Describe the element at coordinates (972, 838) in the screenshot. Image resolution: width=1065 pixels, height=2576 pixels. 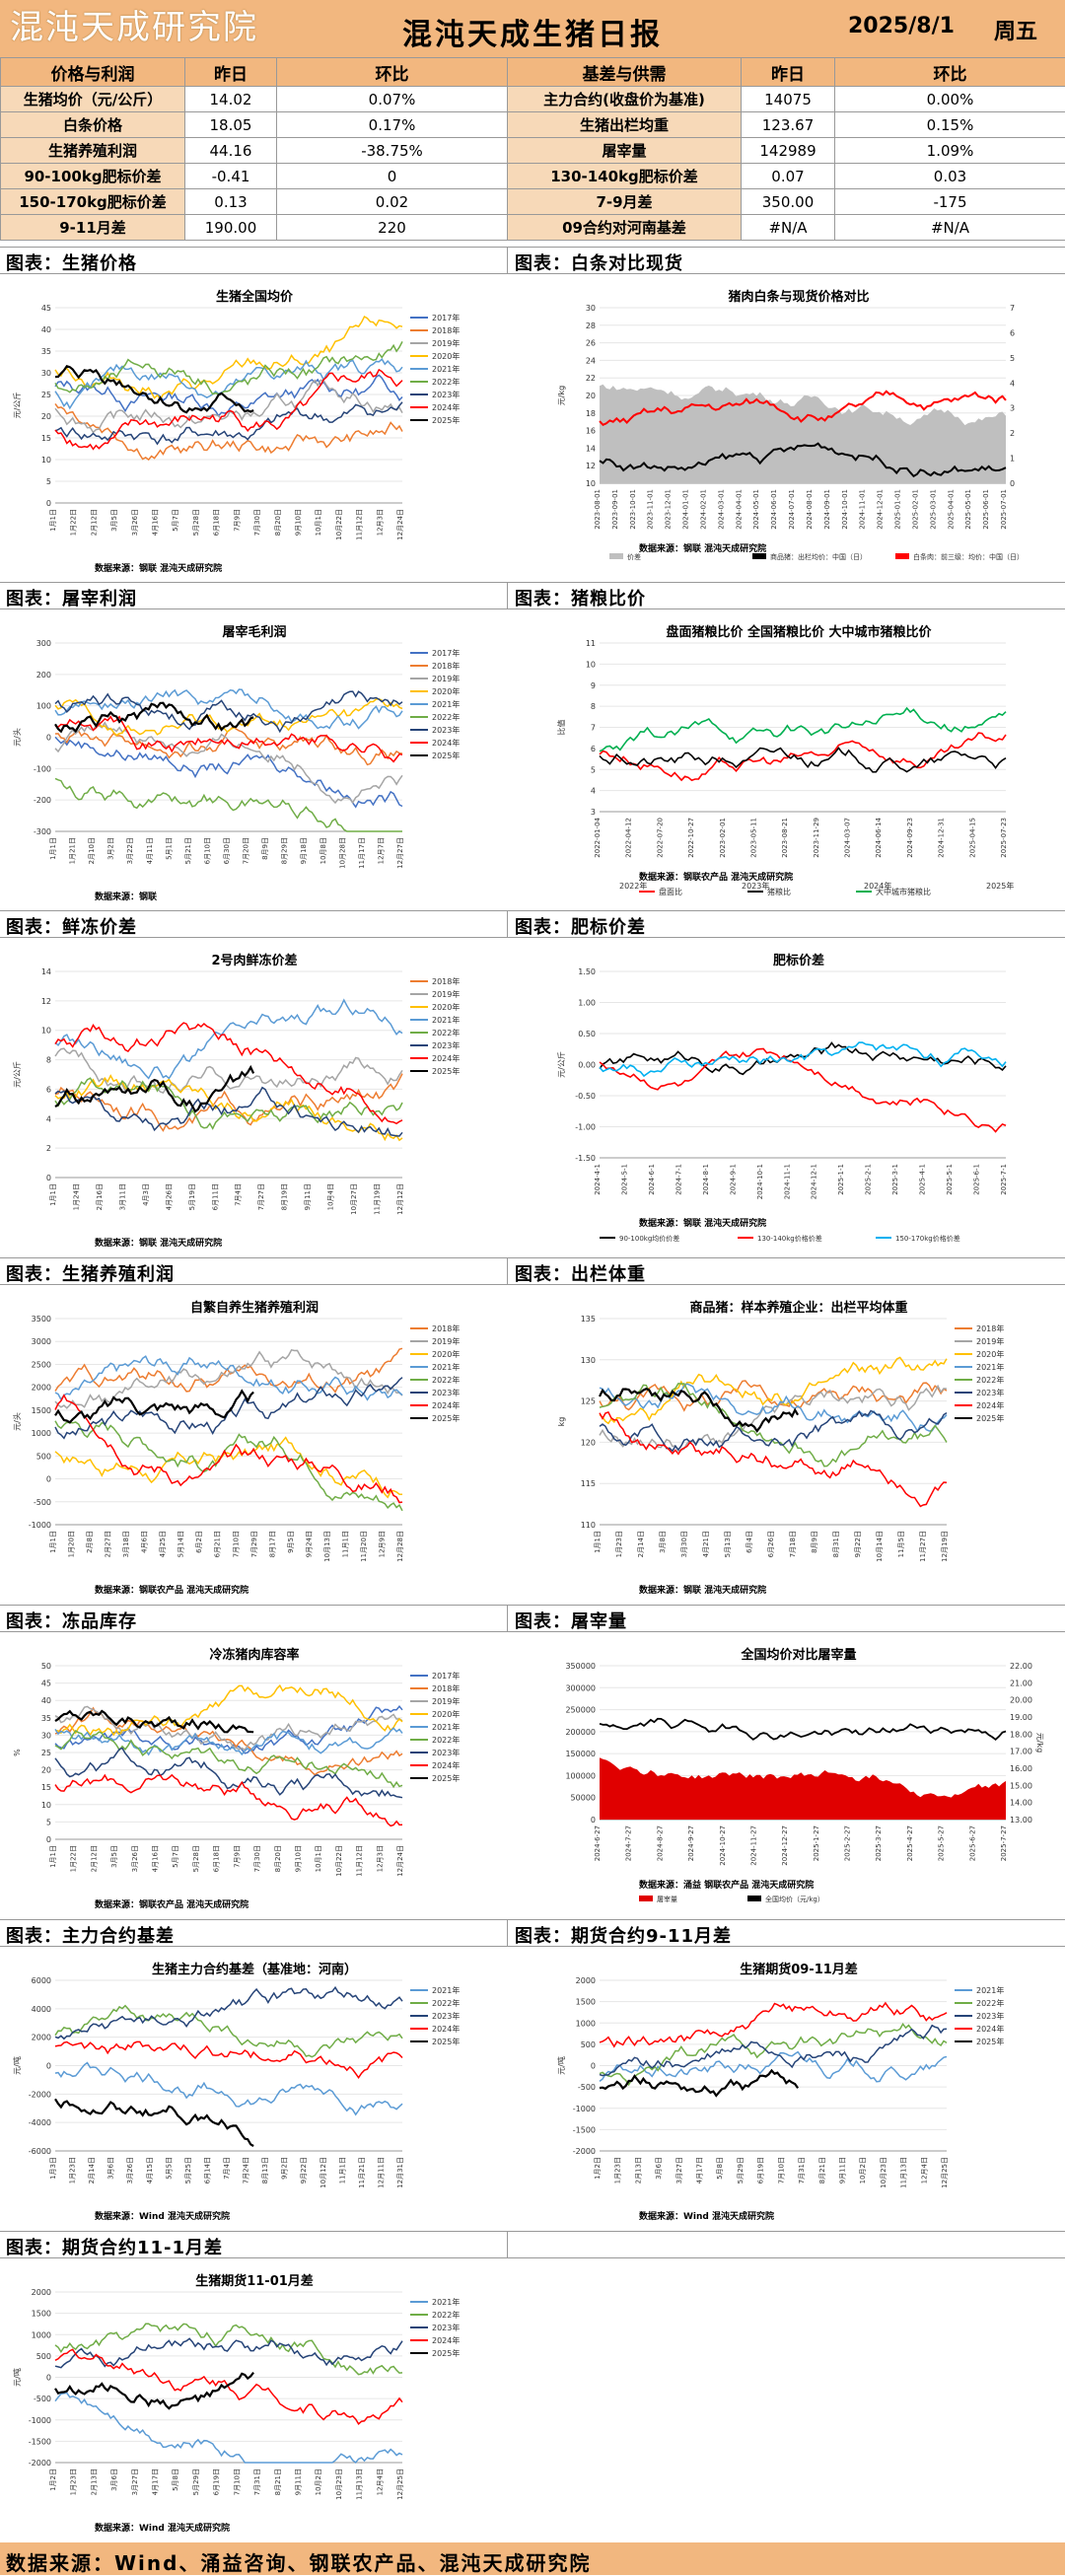
I see `x-tick-label: 2025-04-15` at that location.